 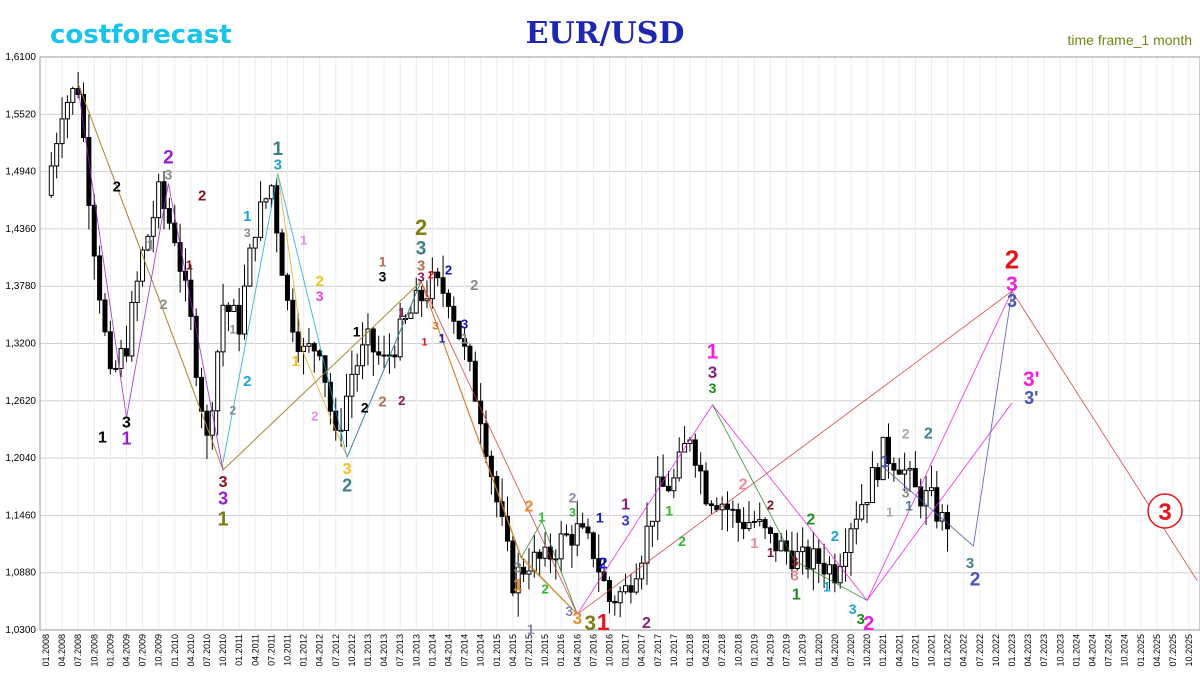 I want to click on x-tick-label: 04.2013, so click(x=384, y=650).